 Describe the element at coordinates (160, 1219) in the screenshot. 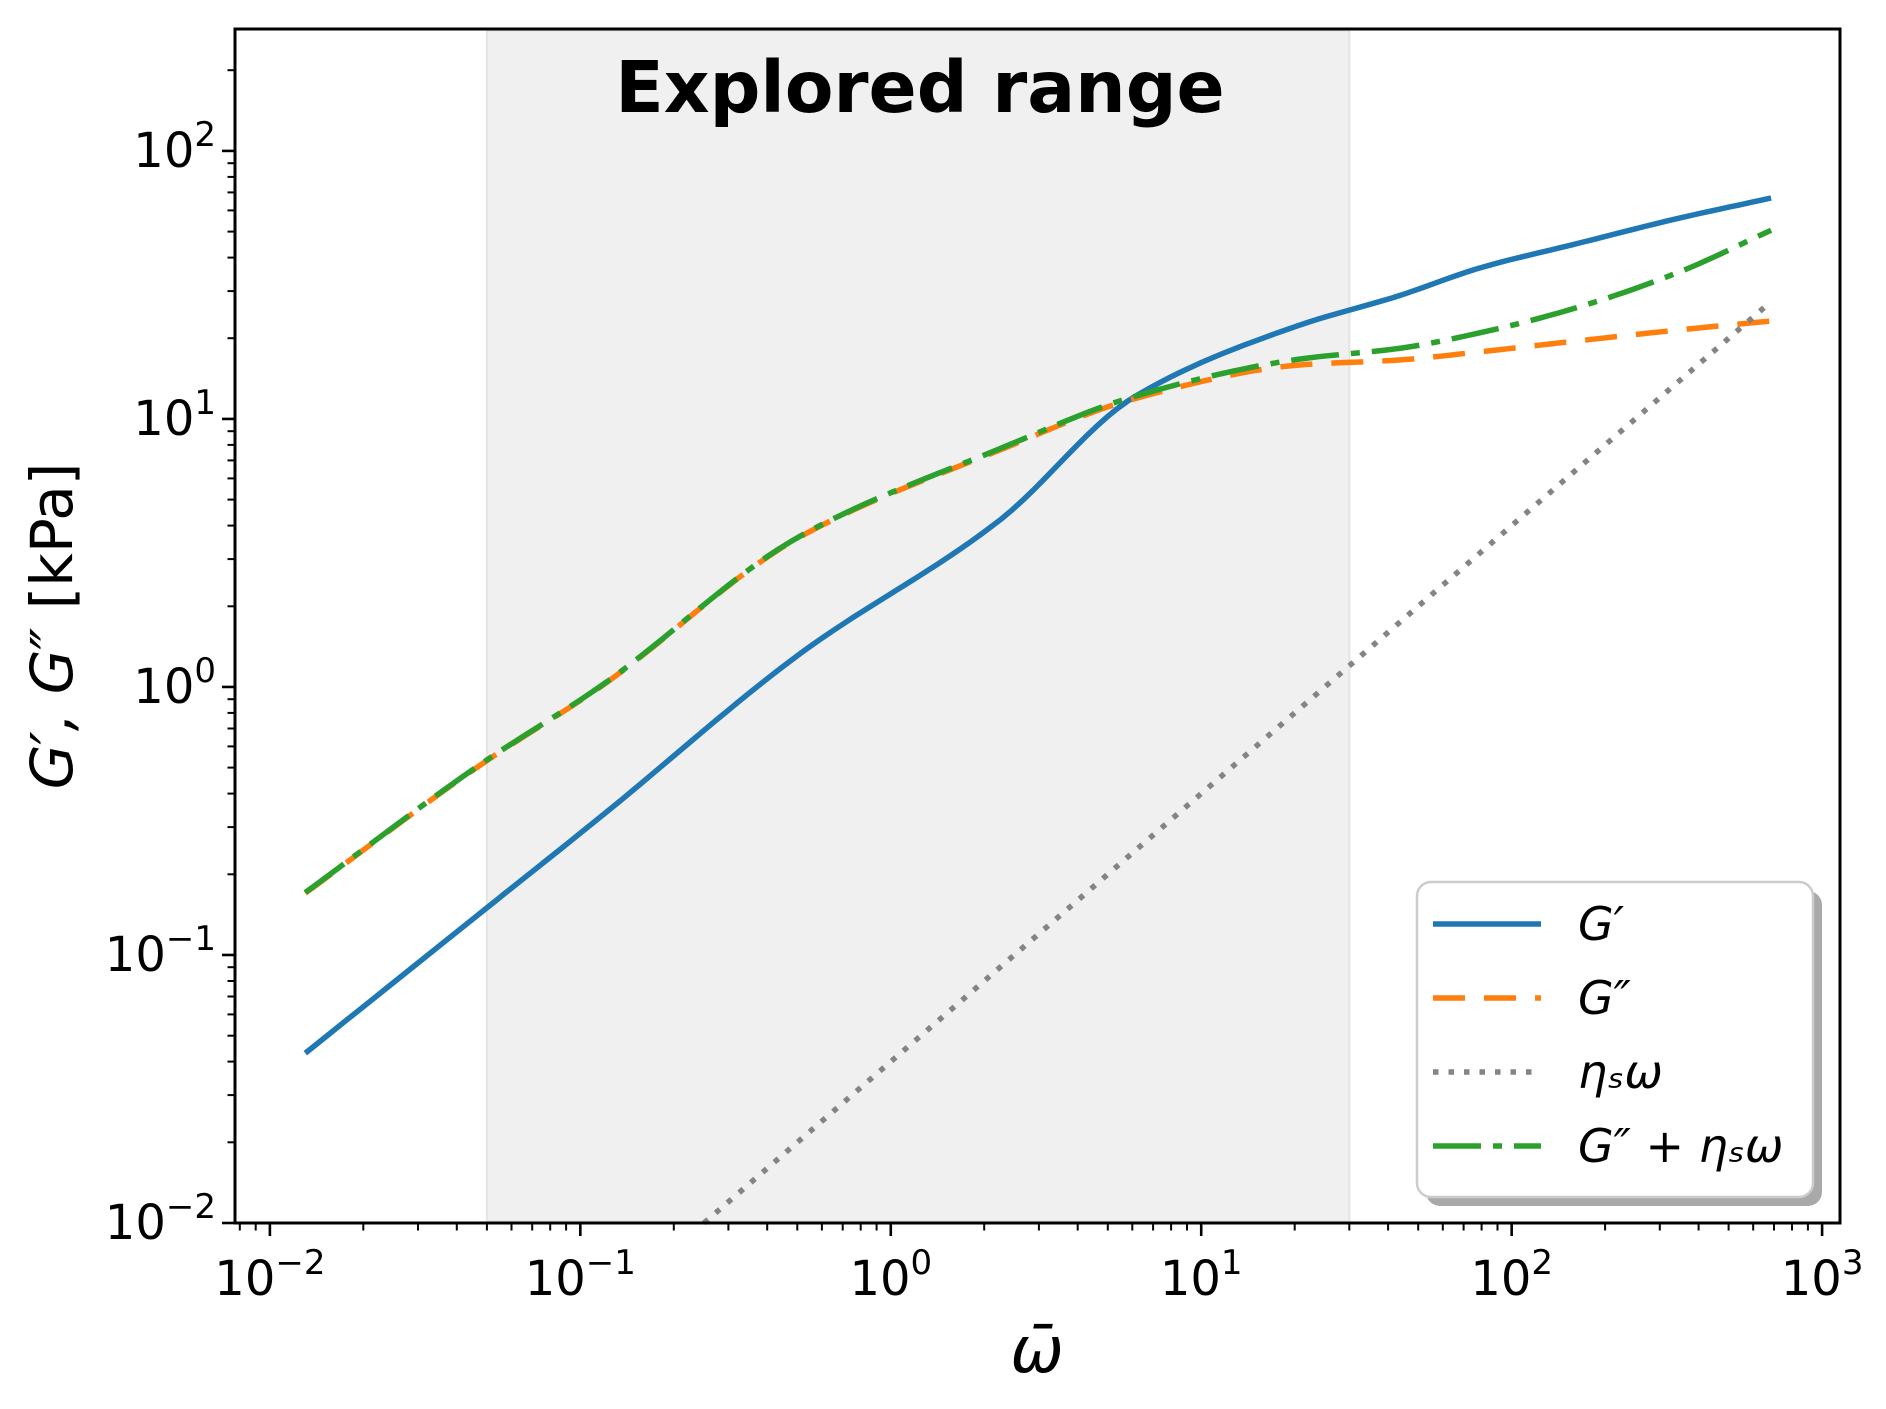

I see `y-tick-label: 10⁻²` at that location.